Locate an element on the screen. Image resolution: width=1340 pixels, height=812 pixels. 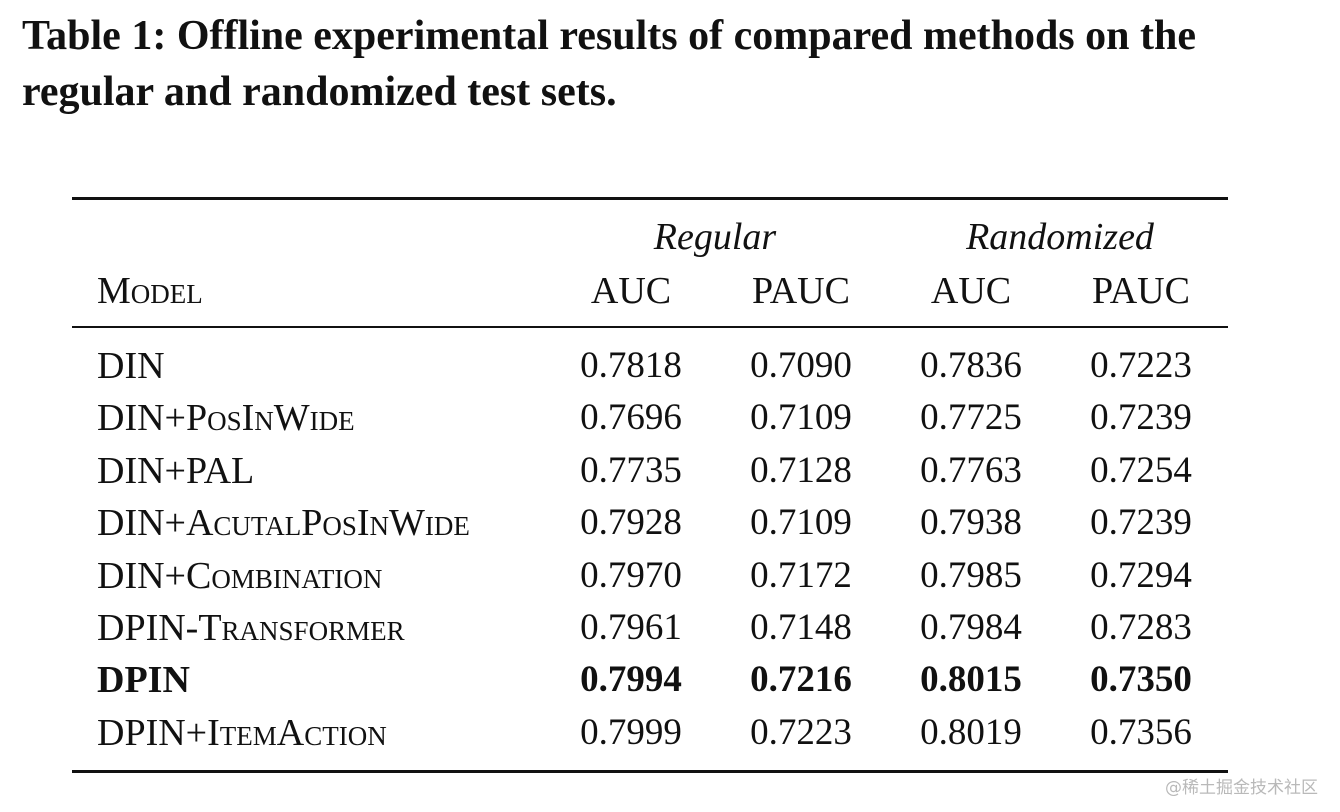
model-name-suffix: Transformer is located at coordinates (301, 628).